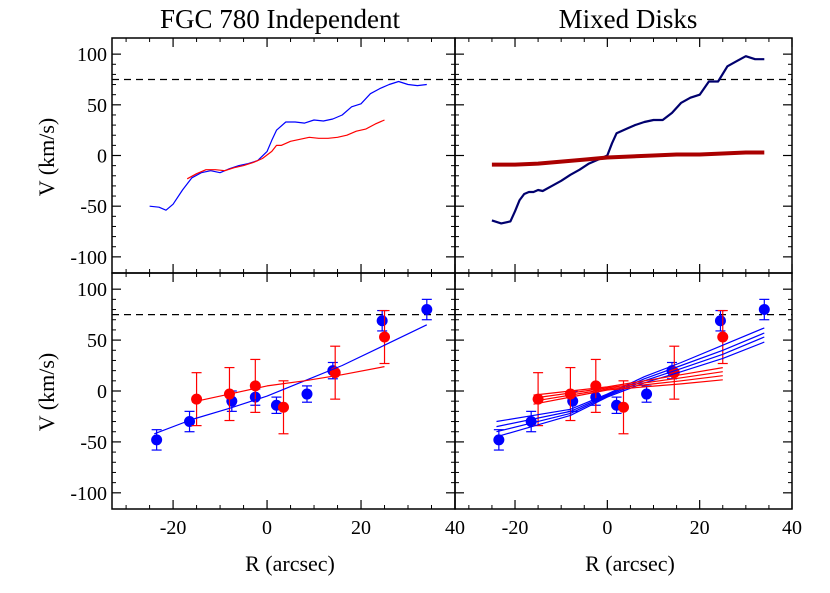  I want to click on x-axis-label-right: R (arcsec), so click(630, 563).